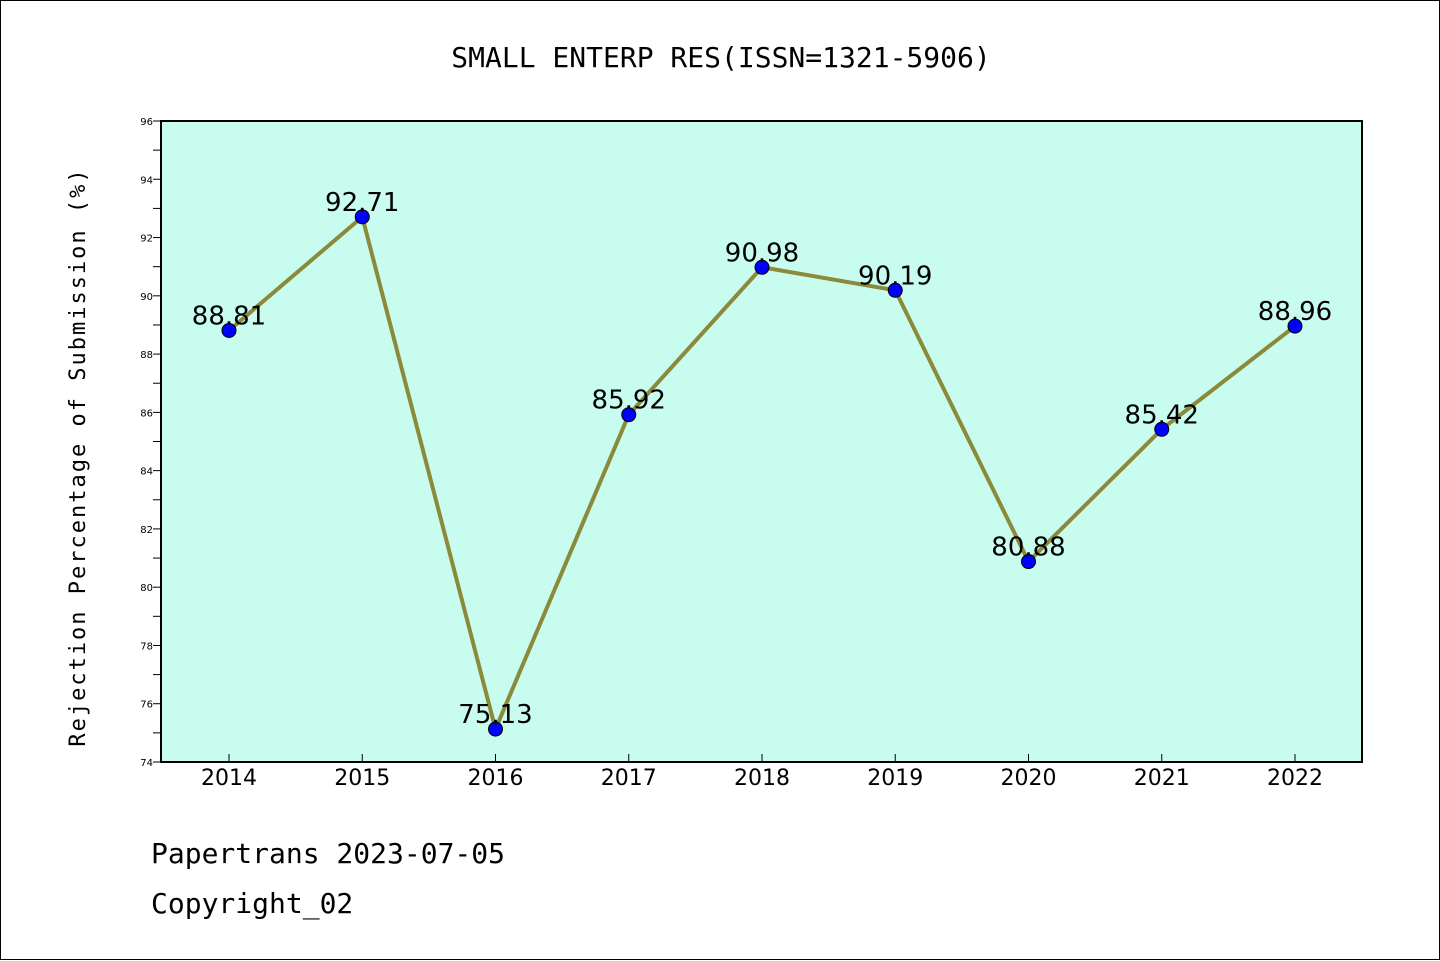 This screenshot has height=961, width=1440. Describe the element at coordinates (1029, 778) in the screenshot. I see `x-tick-label: 2020` at that location.